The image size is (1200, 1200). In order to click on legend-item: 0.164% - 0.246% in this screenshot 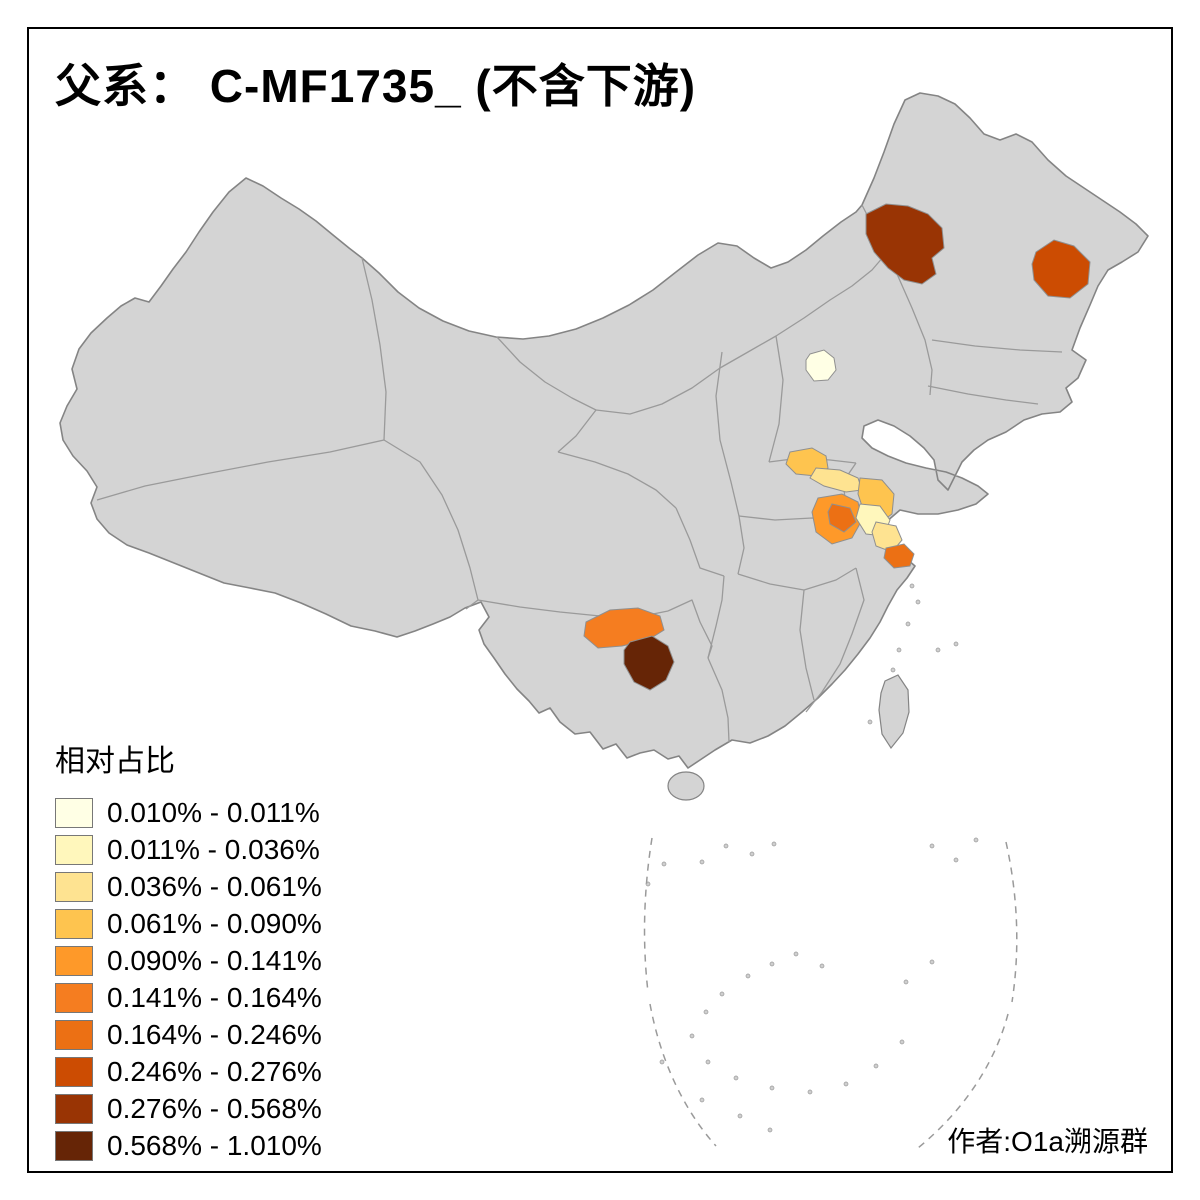, I will do `click(188, 1034)`.